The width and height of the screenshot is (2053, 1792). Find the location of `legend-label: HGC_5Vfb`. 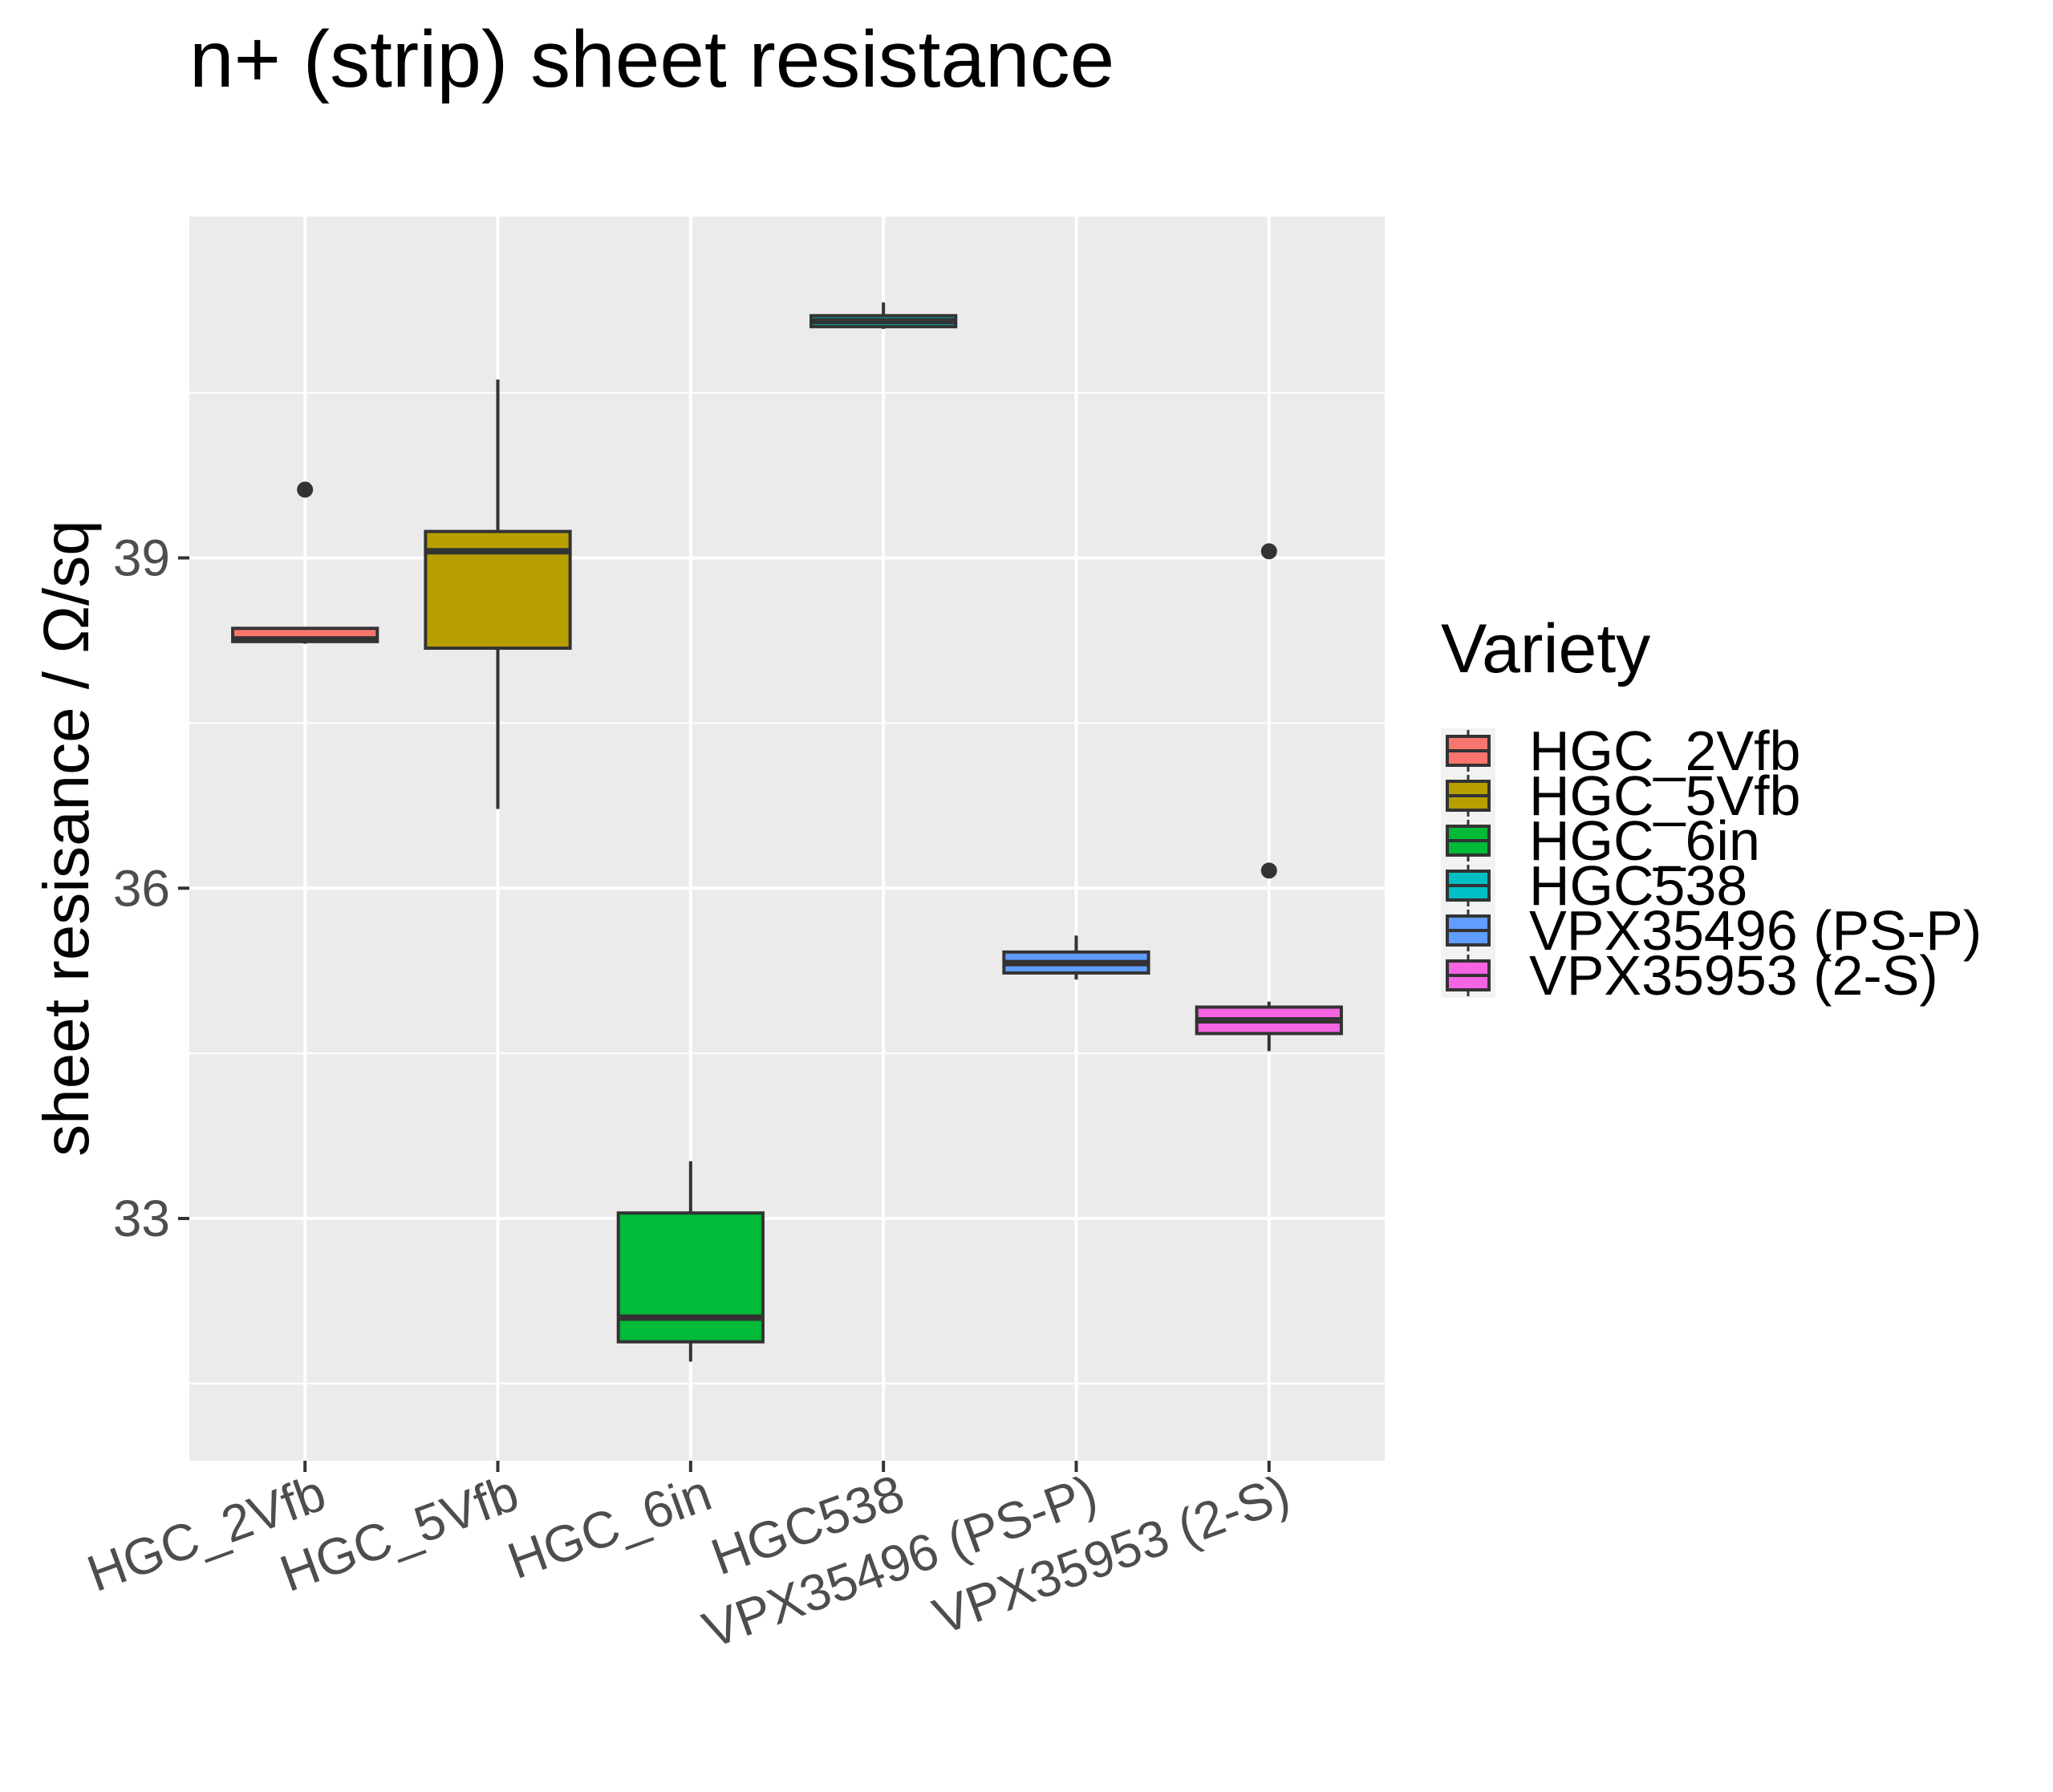

legend-label: HGC_5Vfb is located at coordinates (1664, 796).